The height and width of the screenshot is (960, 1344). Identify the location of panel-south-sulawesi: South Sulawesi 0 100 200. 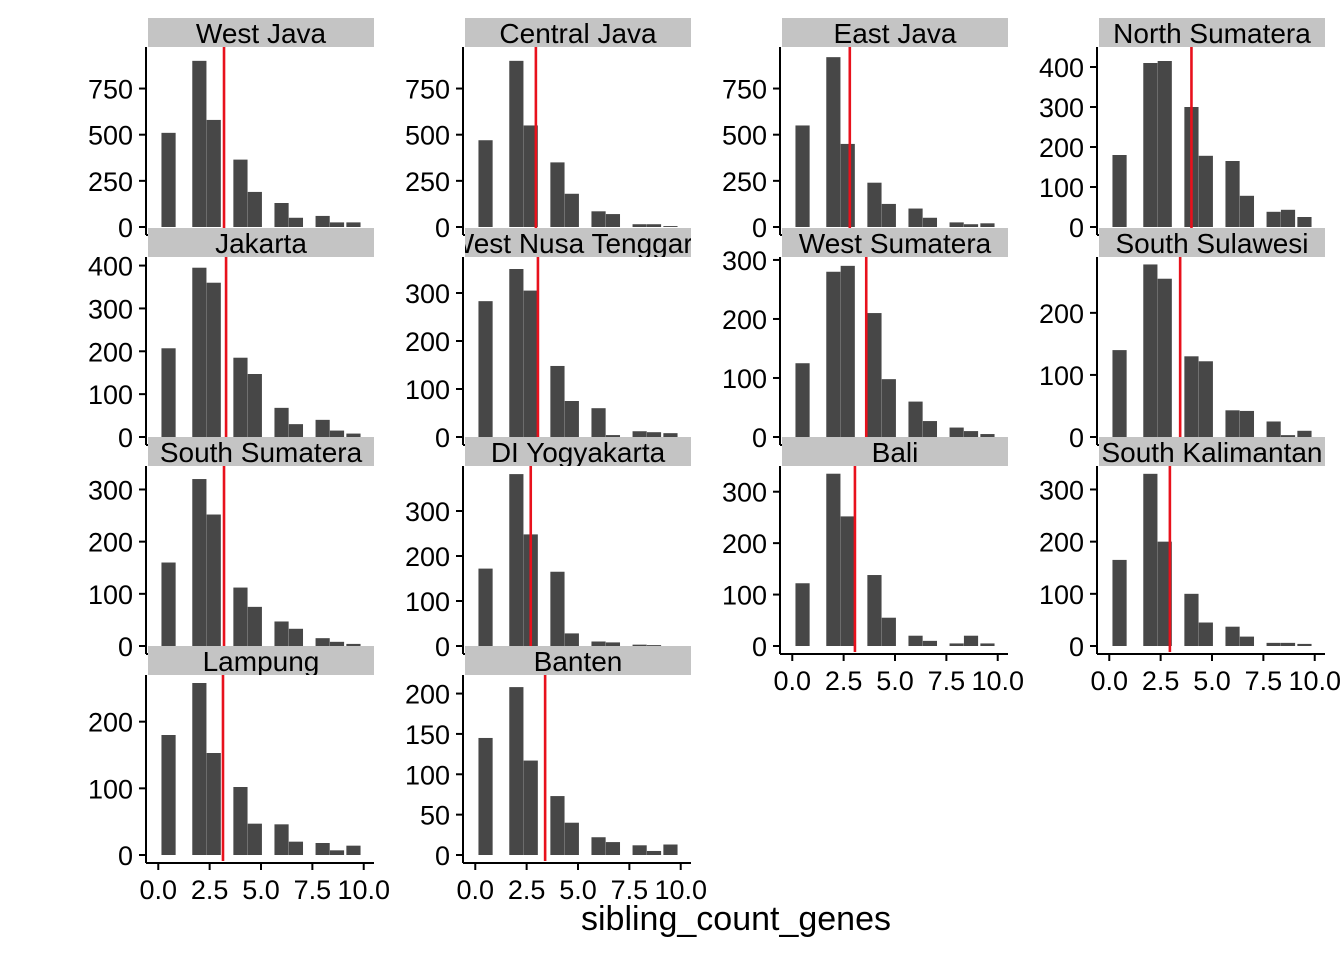
(1182, 340).